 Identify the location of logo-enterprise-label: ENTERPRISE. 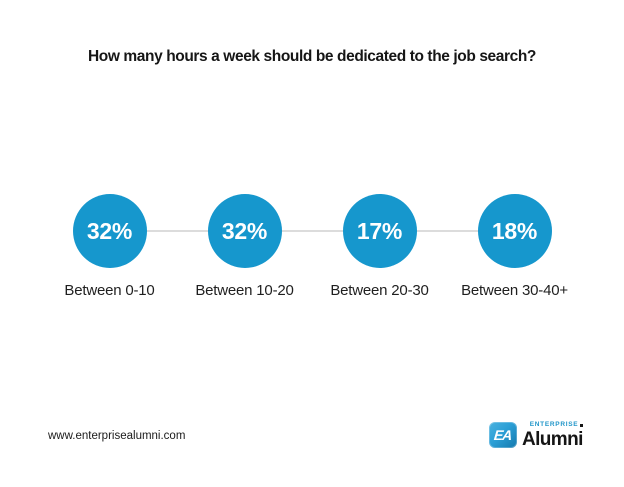
(556, 425).